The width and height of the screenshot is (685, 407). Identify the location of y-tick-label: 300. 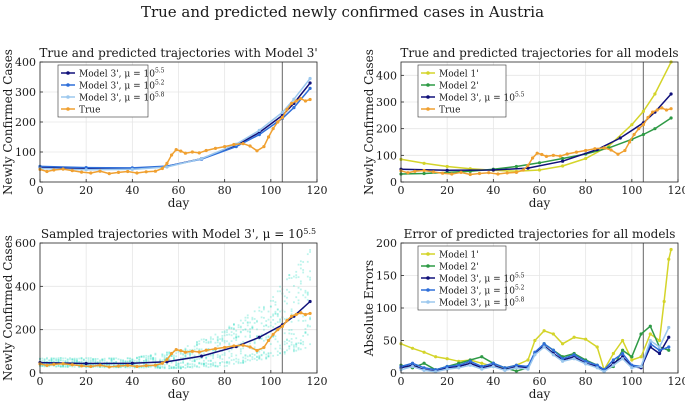
(386, 102).